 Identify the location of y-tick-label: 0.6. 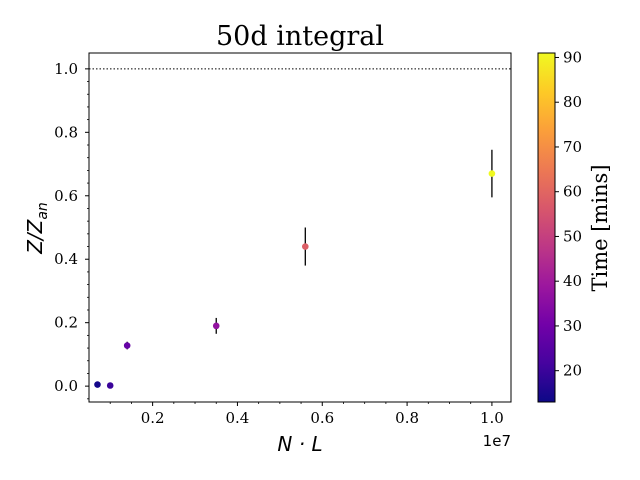
(66, 196).